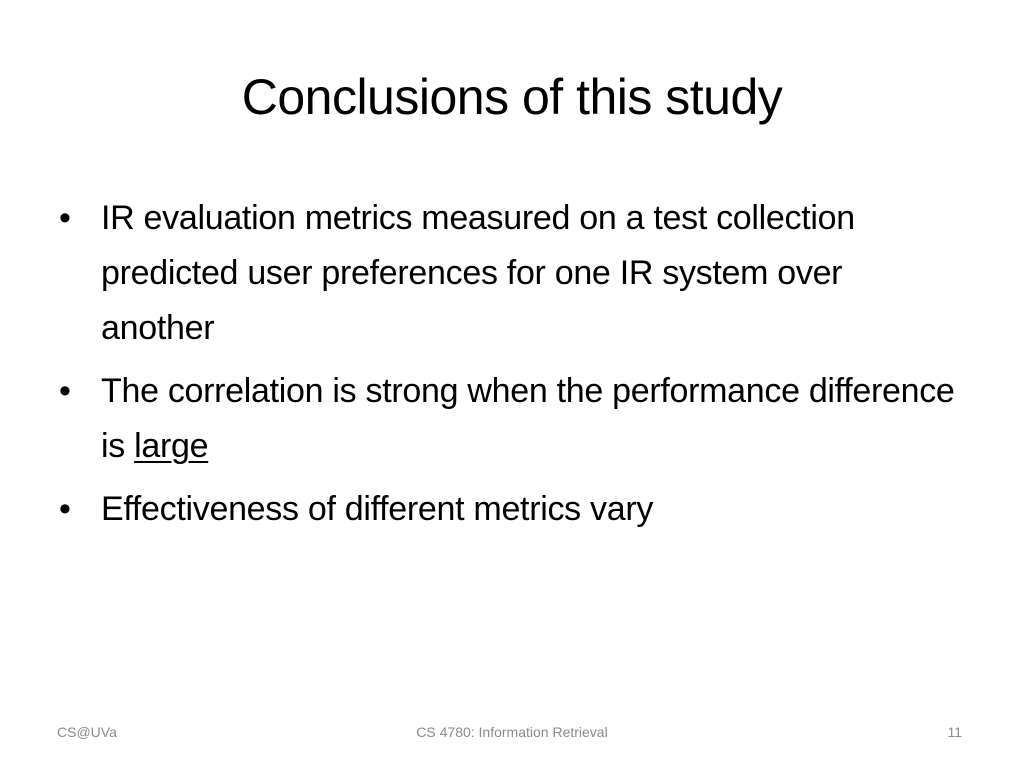 The image size is (1024, 768). I want to click on slide-number: 11, so click(954, 732).